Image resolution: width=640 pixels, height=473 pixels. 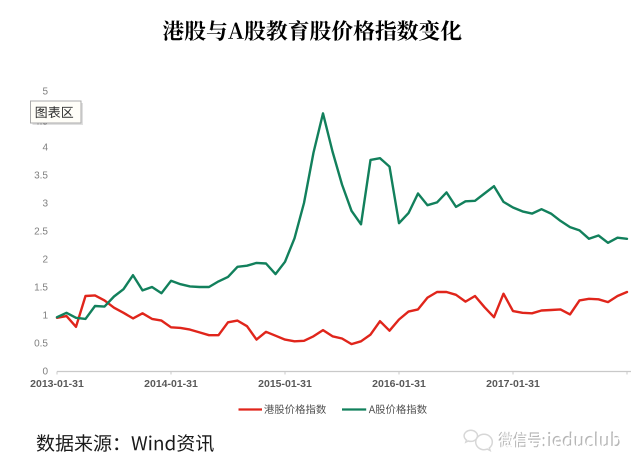 What do you see at coordinates (45, 204) in the screenshot?
I see `svg-text: 3` at bounding box center [45, 204].